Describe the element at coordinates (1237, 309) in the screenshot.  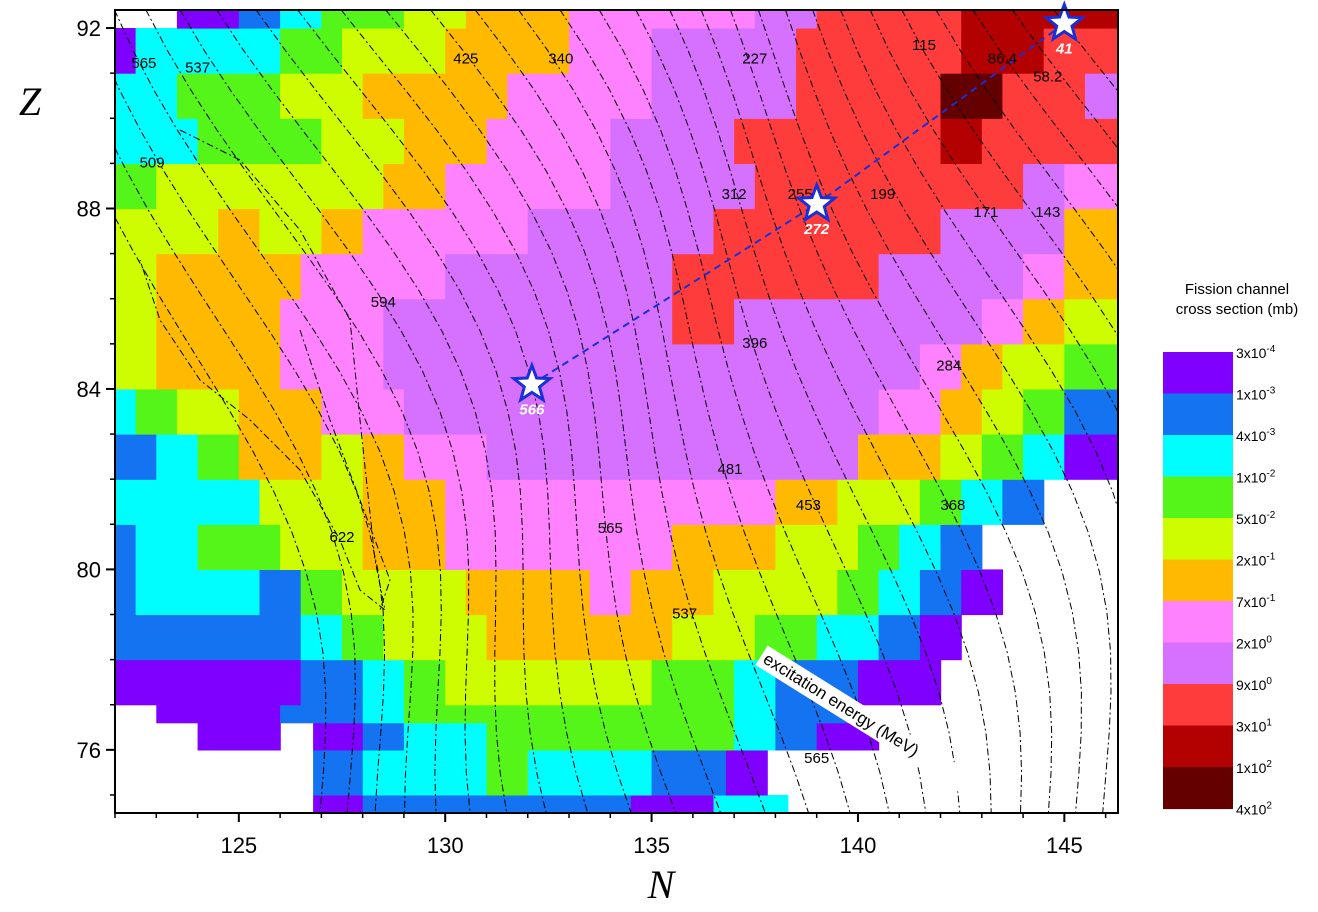
I see `colorbar-title-line: cross section (mb)` at that location.